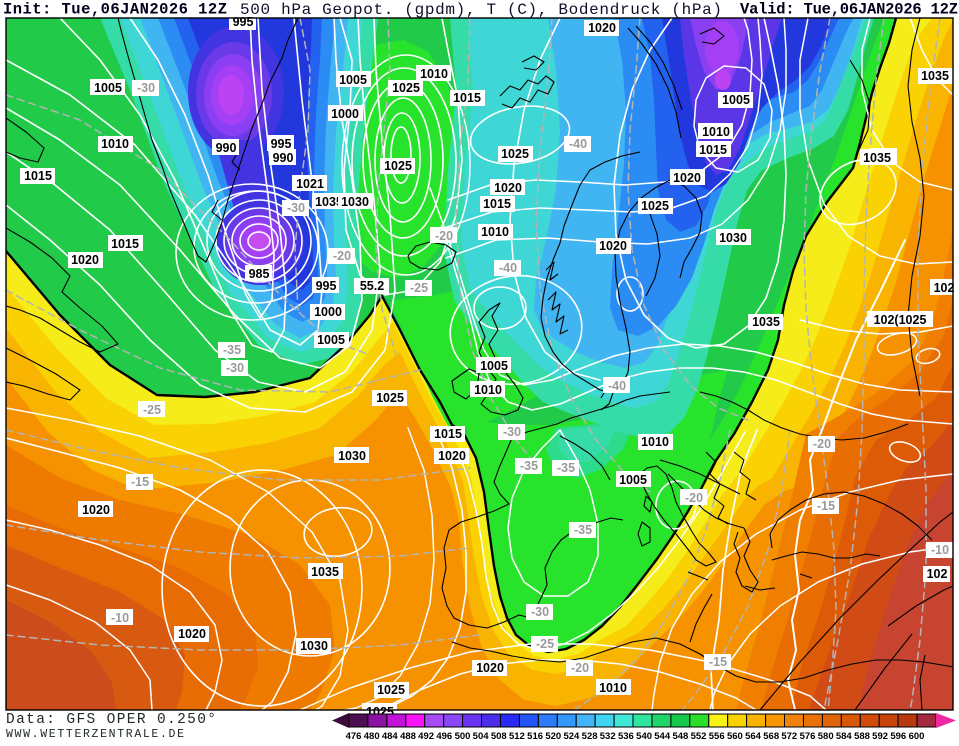 The width and height of the screenshot is (959, 746). I want to click on svg-text: 55.2, so click(372, 286).